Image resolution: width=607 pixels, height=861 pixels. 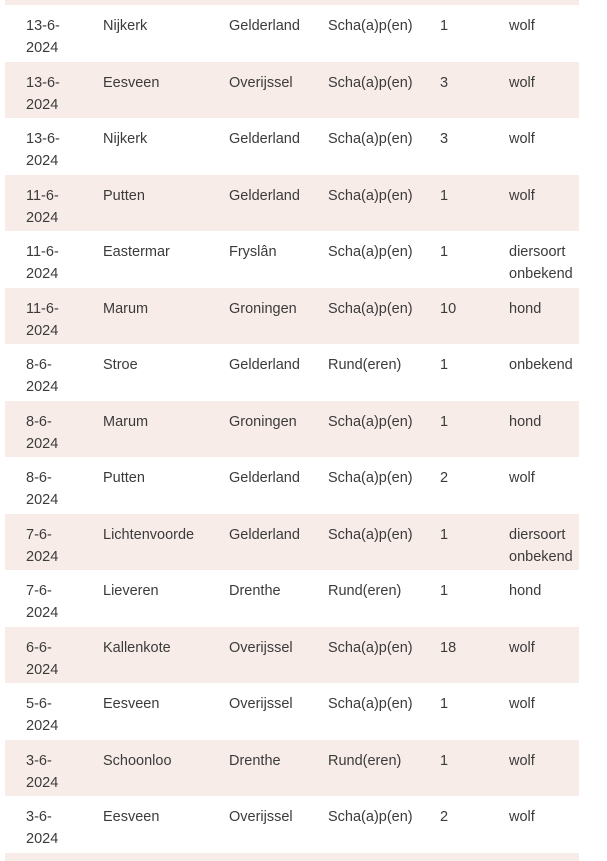 I want to click on row-partial-top, so click(x=292, y=2).